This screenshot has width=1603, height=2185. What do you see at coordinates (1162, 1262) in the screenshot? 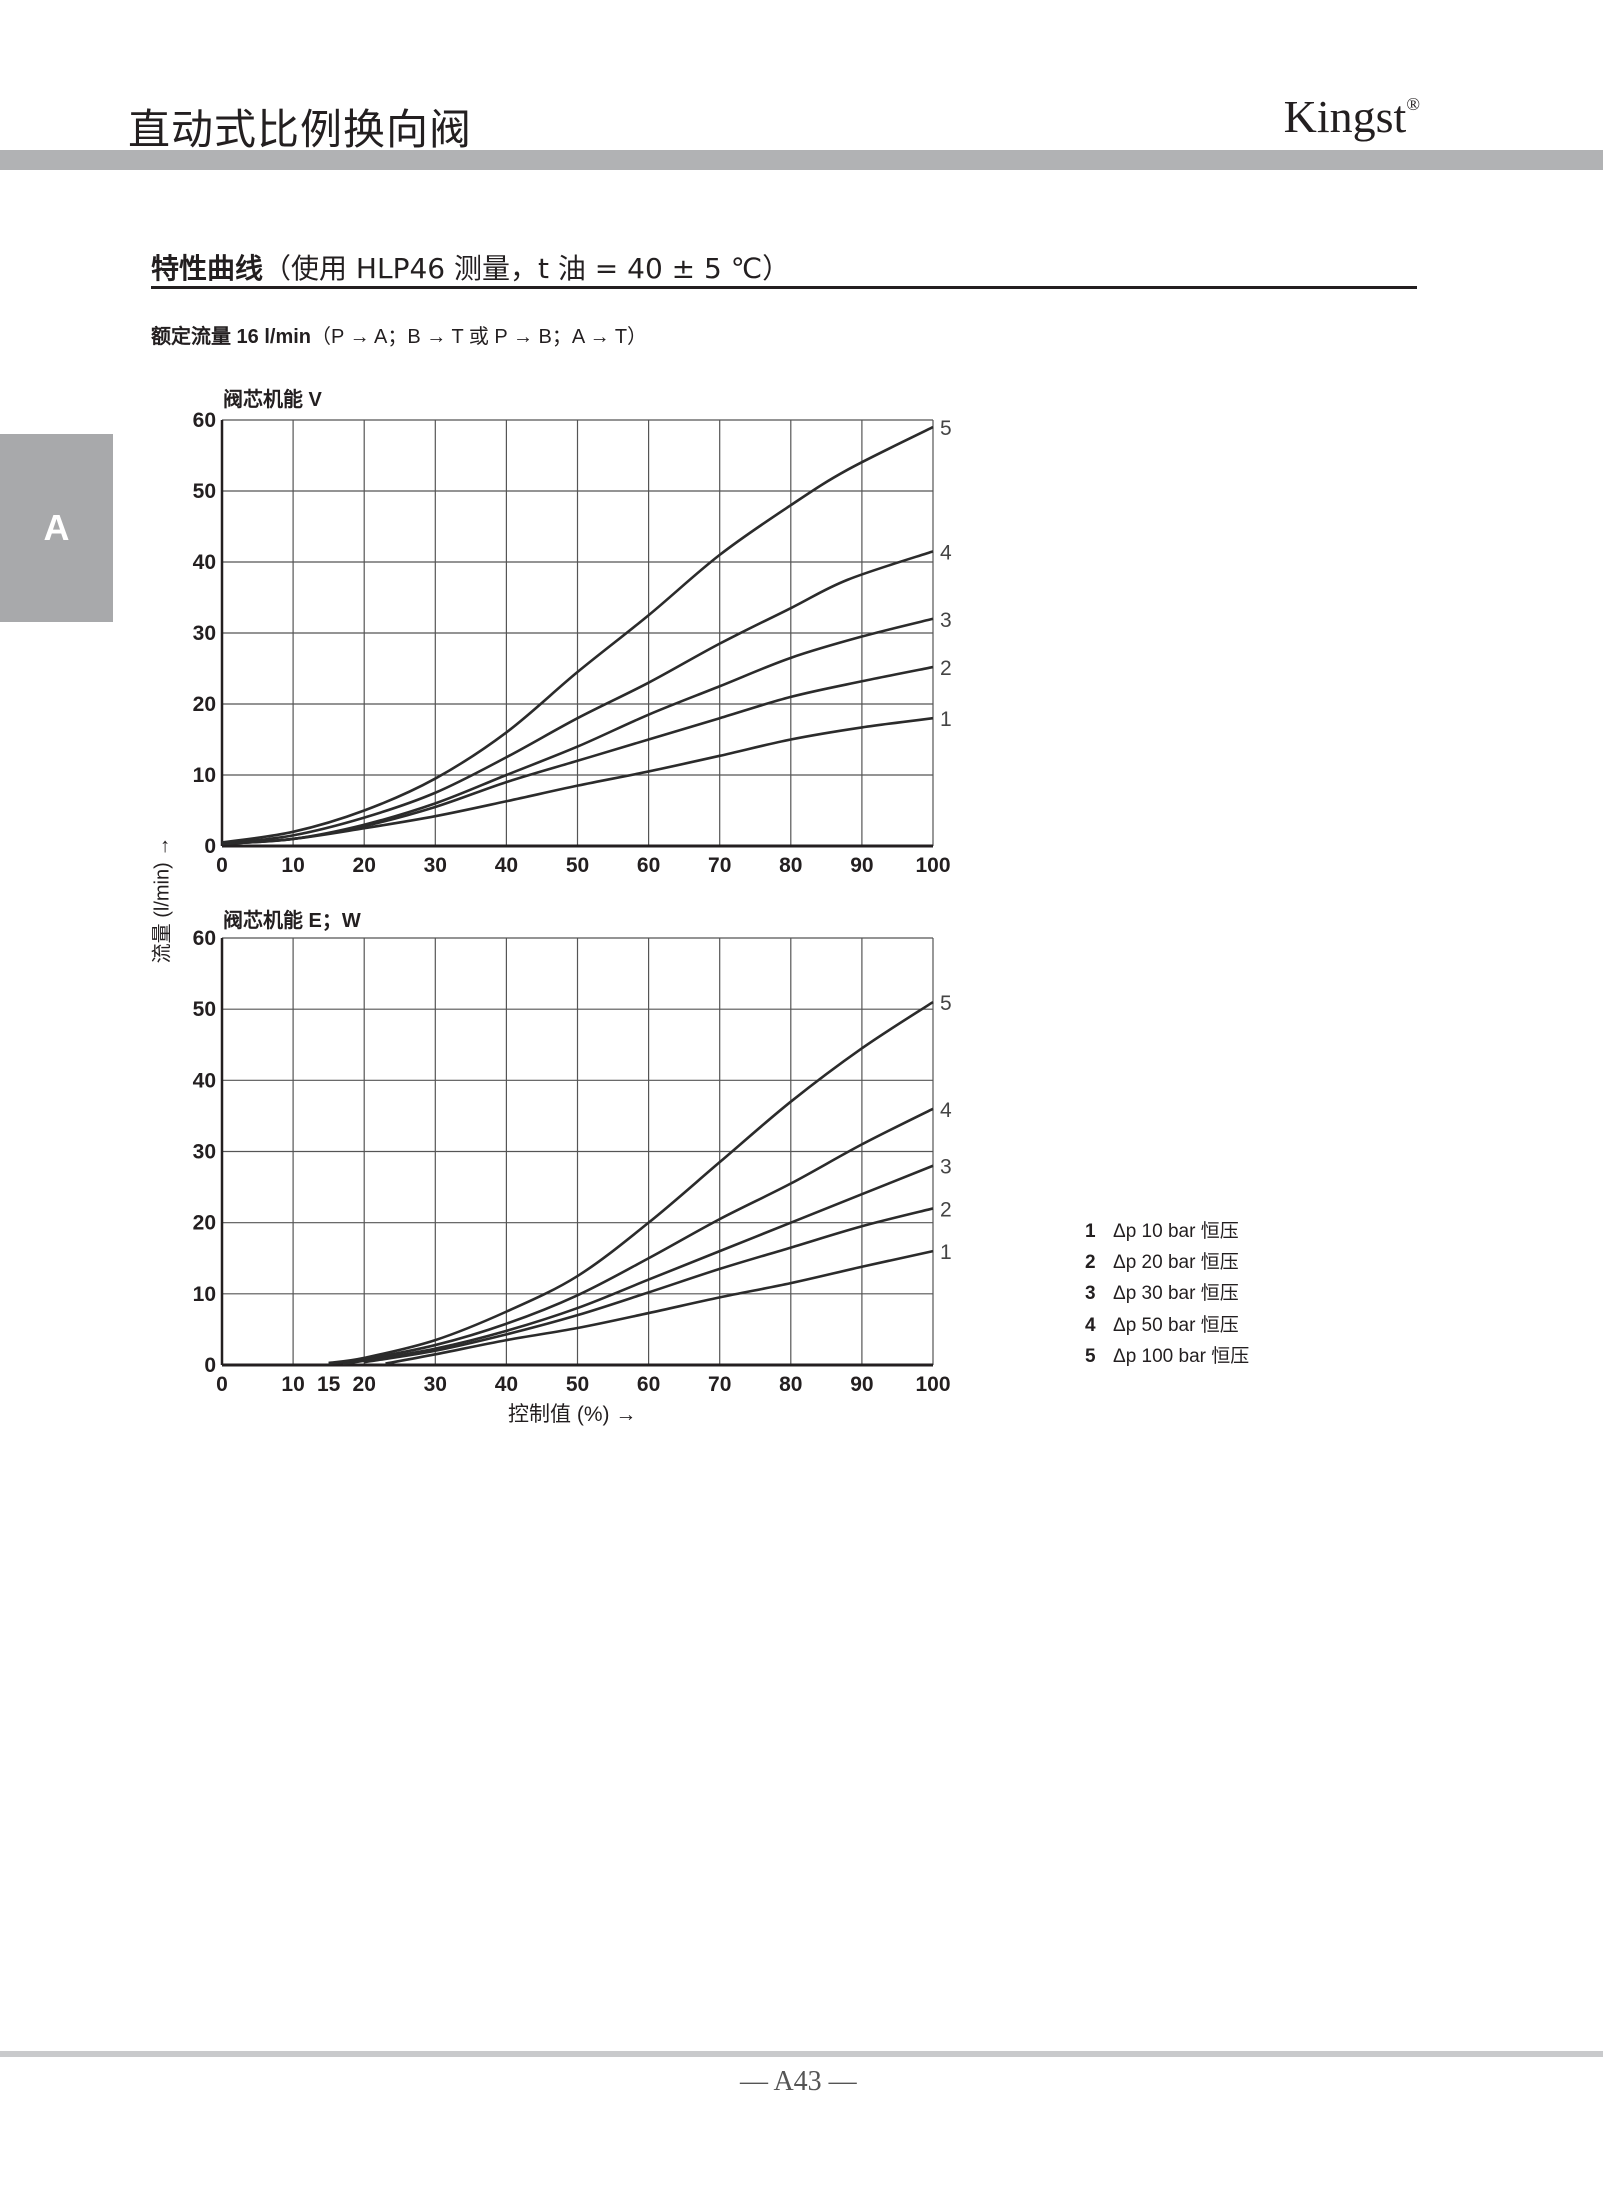
I see `legend-item: 2 Δp 20 bar 恒压` at bounding box center [1162, 1262].